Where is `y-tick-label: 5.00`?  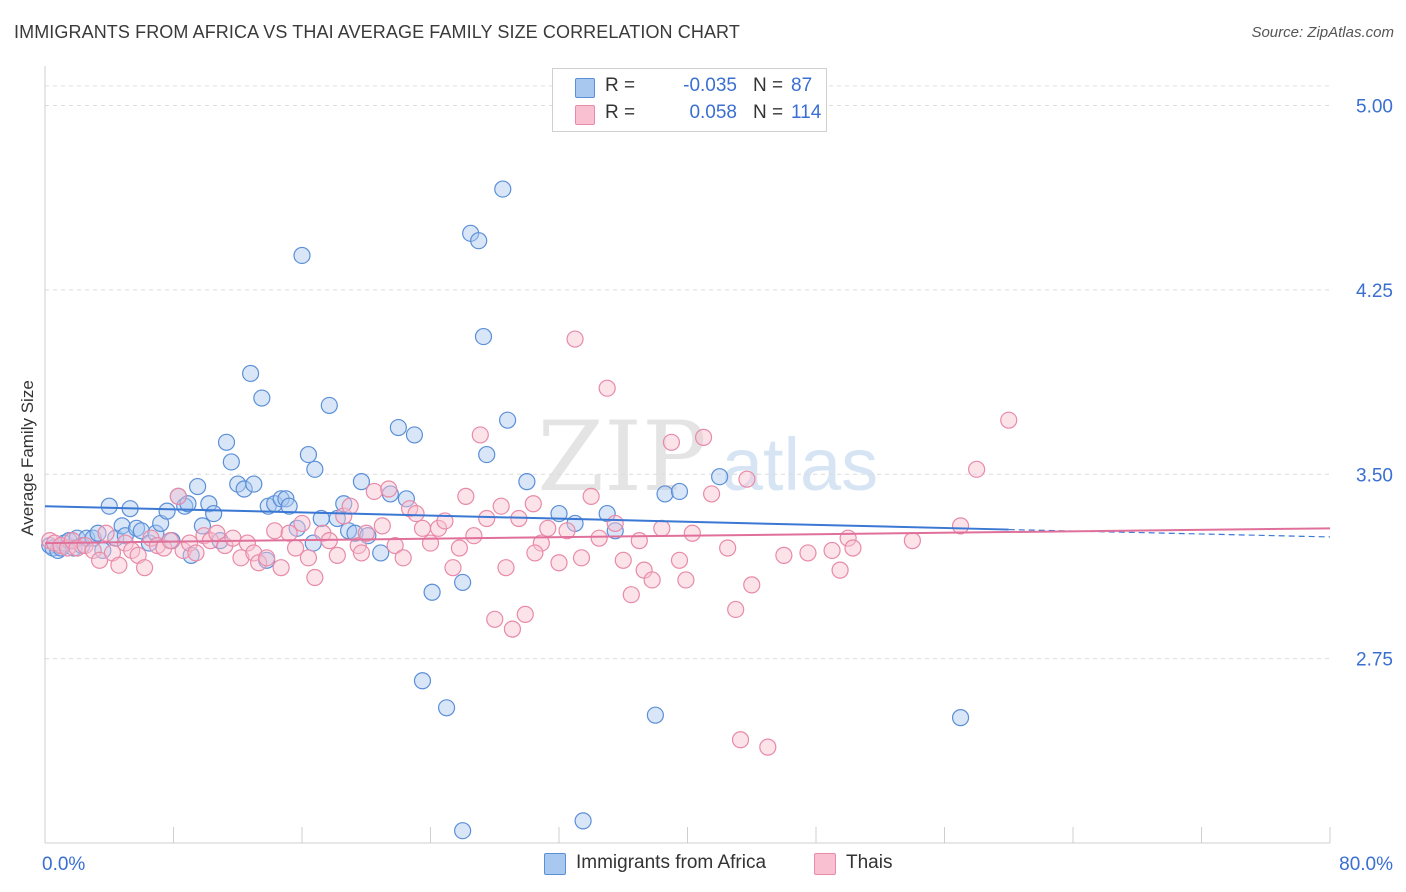
y-tick-label: 5.00 is located at coordinates (1374, 107).